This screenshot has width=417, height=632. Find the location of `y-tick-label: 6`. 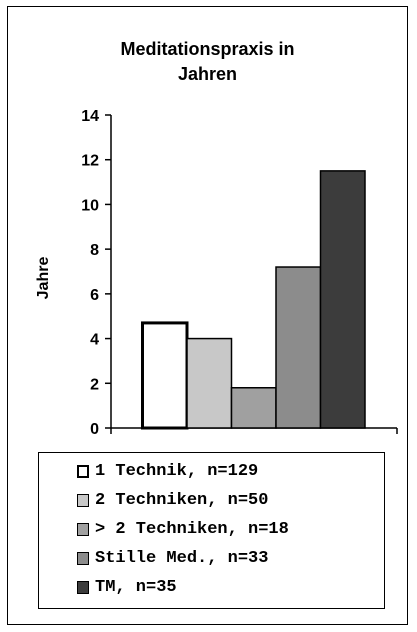

y-tick-label: 6 is located at coordinates (94, 295).